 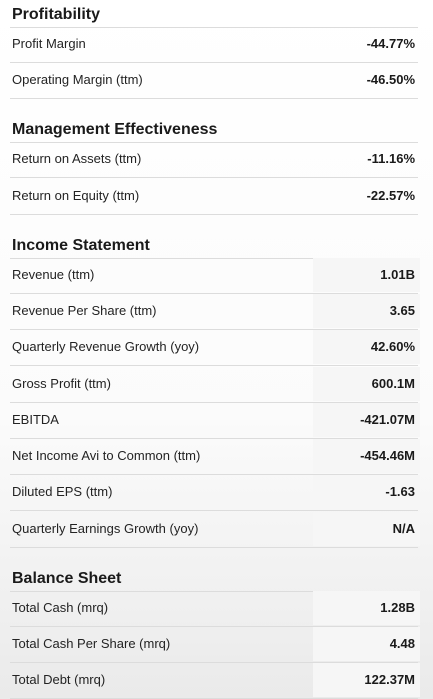 What do you see at coordinates (397, 274) in the screenshot?
I see `row-value: 1.01B` at bounding box center [397, 274].